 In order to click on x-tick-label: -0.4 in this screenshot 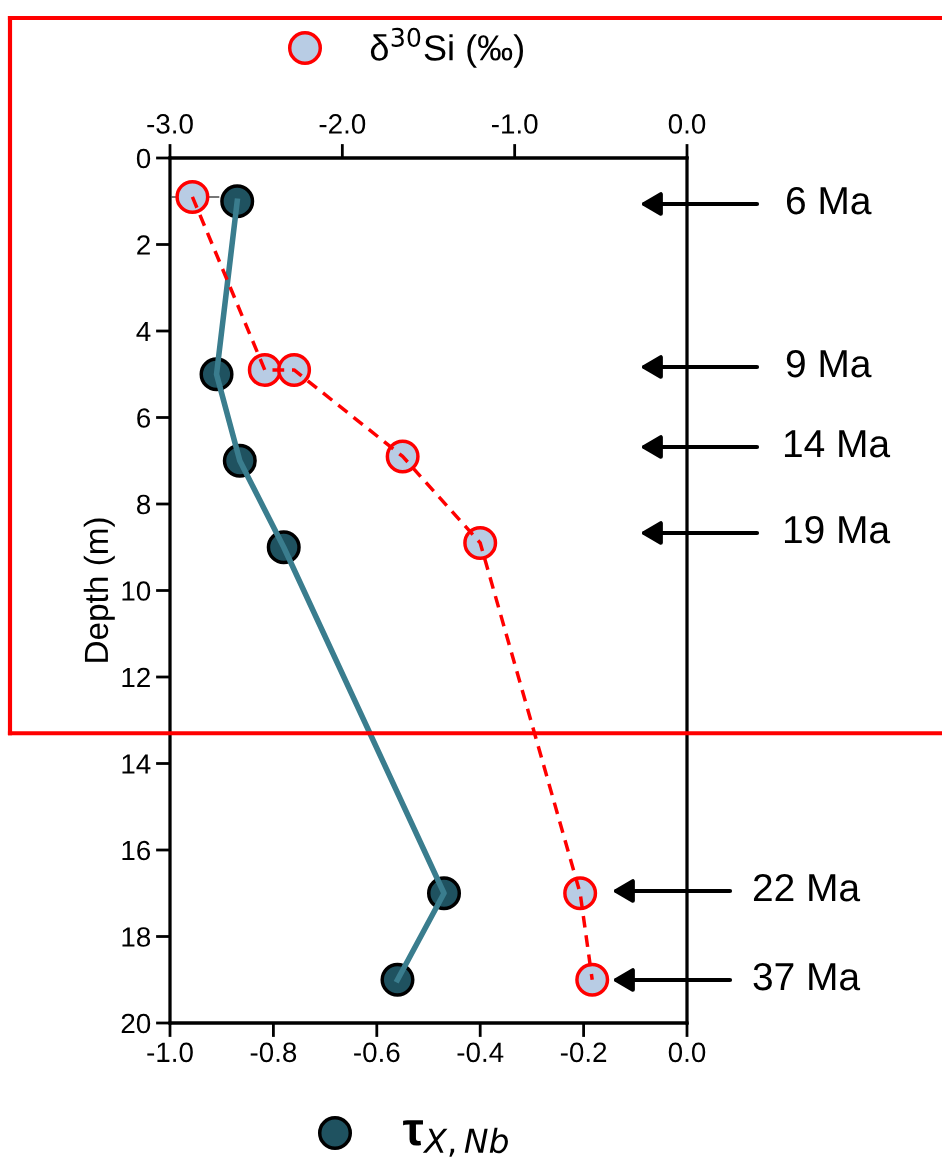, I will do `click(480, 1052)`.